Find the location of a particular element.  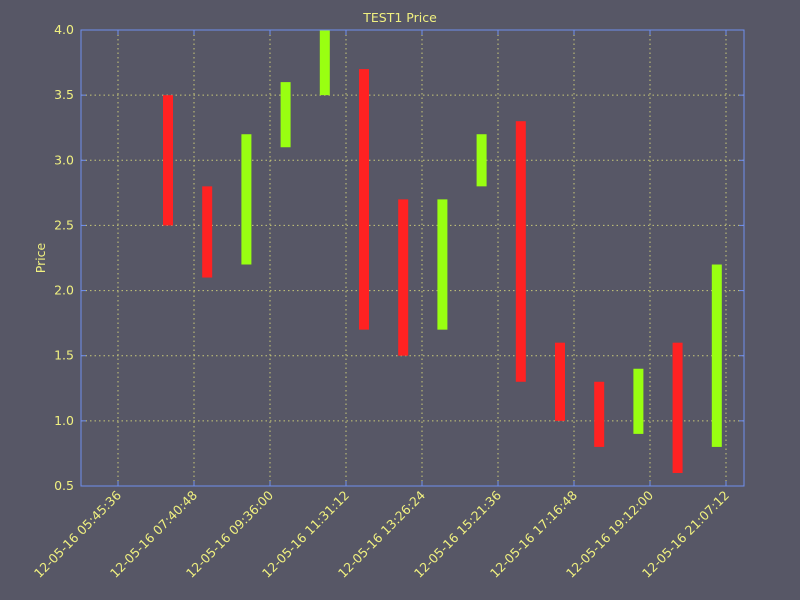

y-tick-label: 4.0 is located at coordinates (64, 29).